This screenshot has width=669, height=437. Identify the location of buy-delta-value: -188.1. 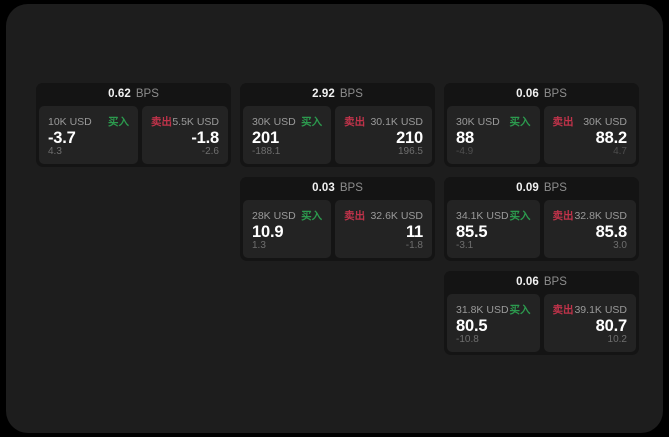
(266, 151).